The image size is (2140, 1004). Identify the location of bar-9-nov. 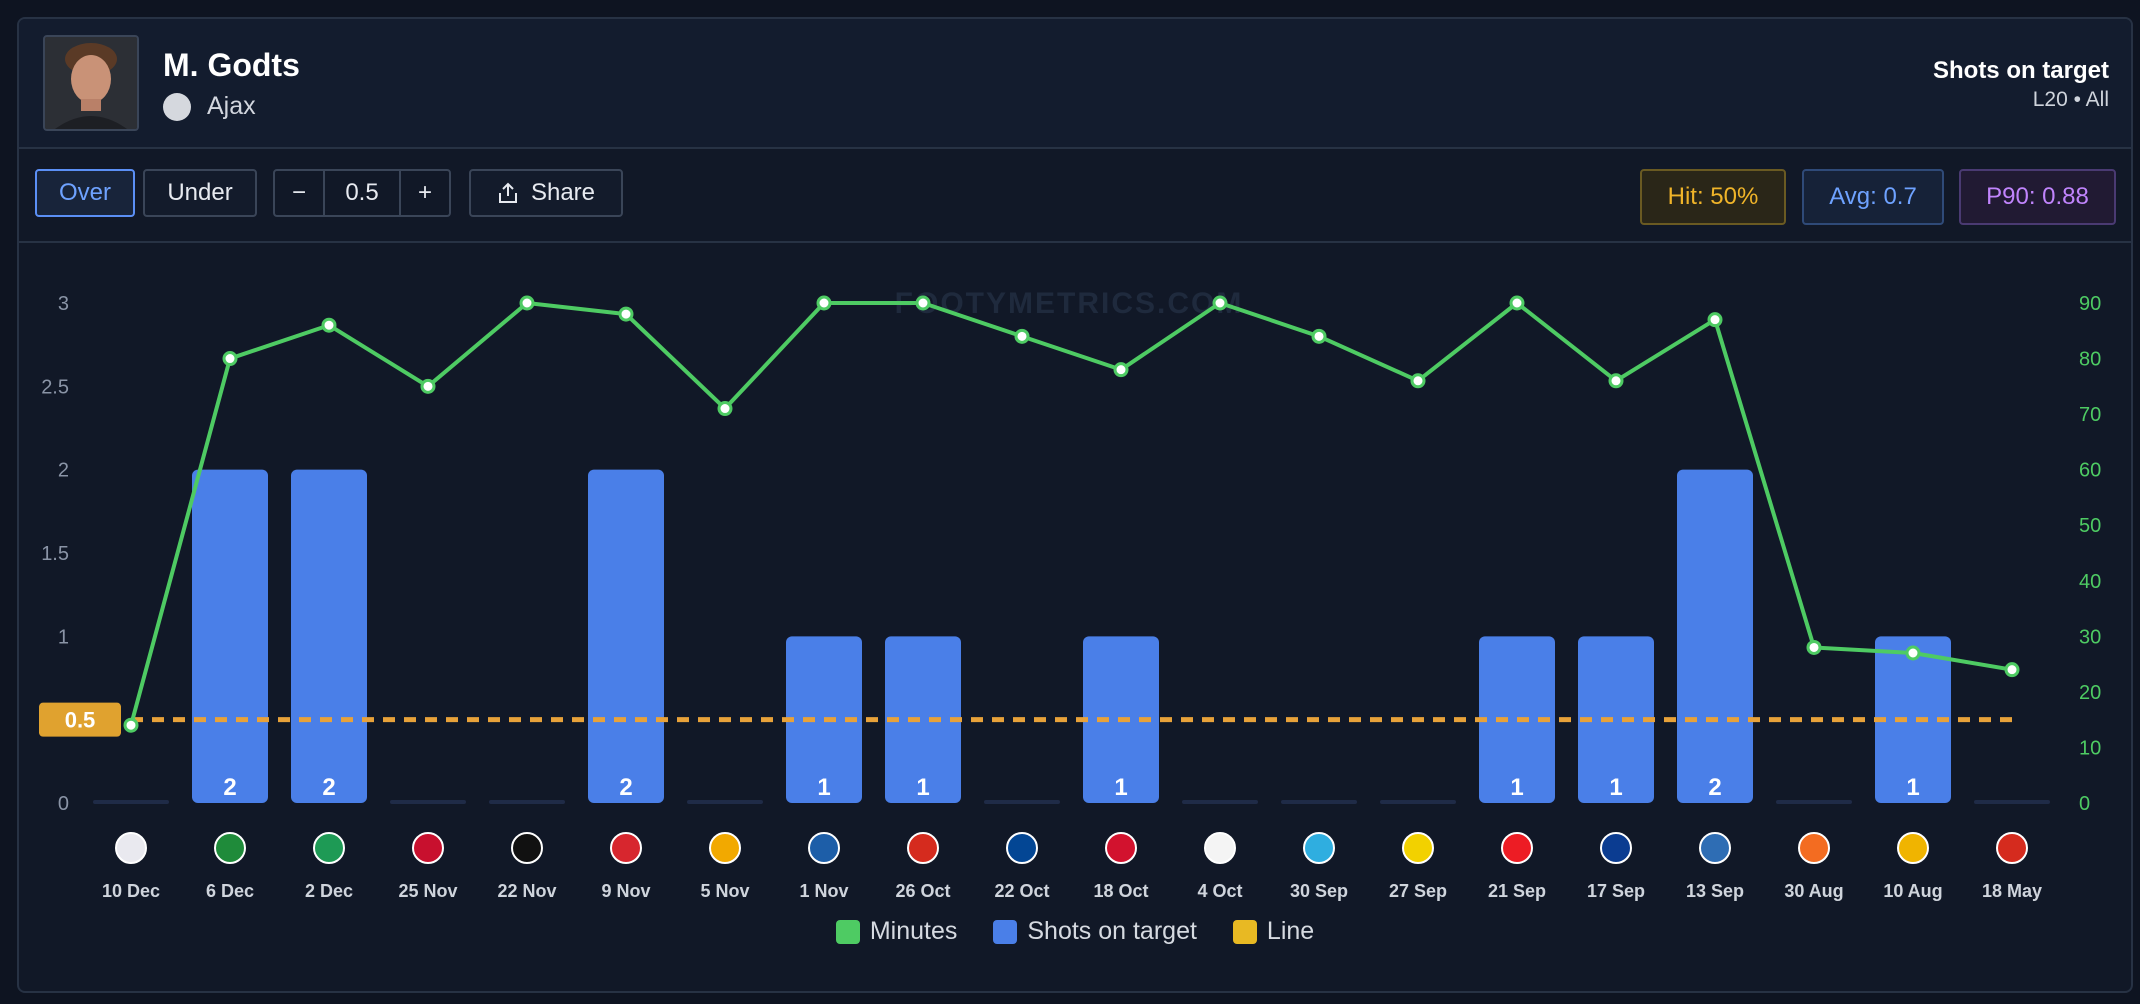
(626, 636).